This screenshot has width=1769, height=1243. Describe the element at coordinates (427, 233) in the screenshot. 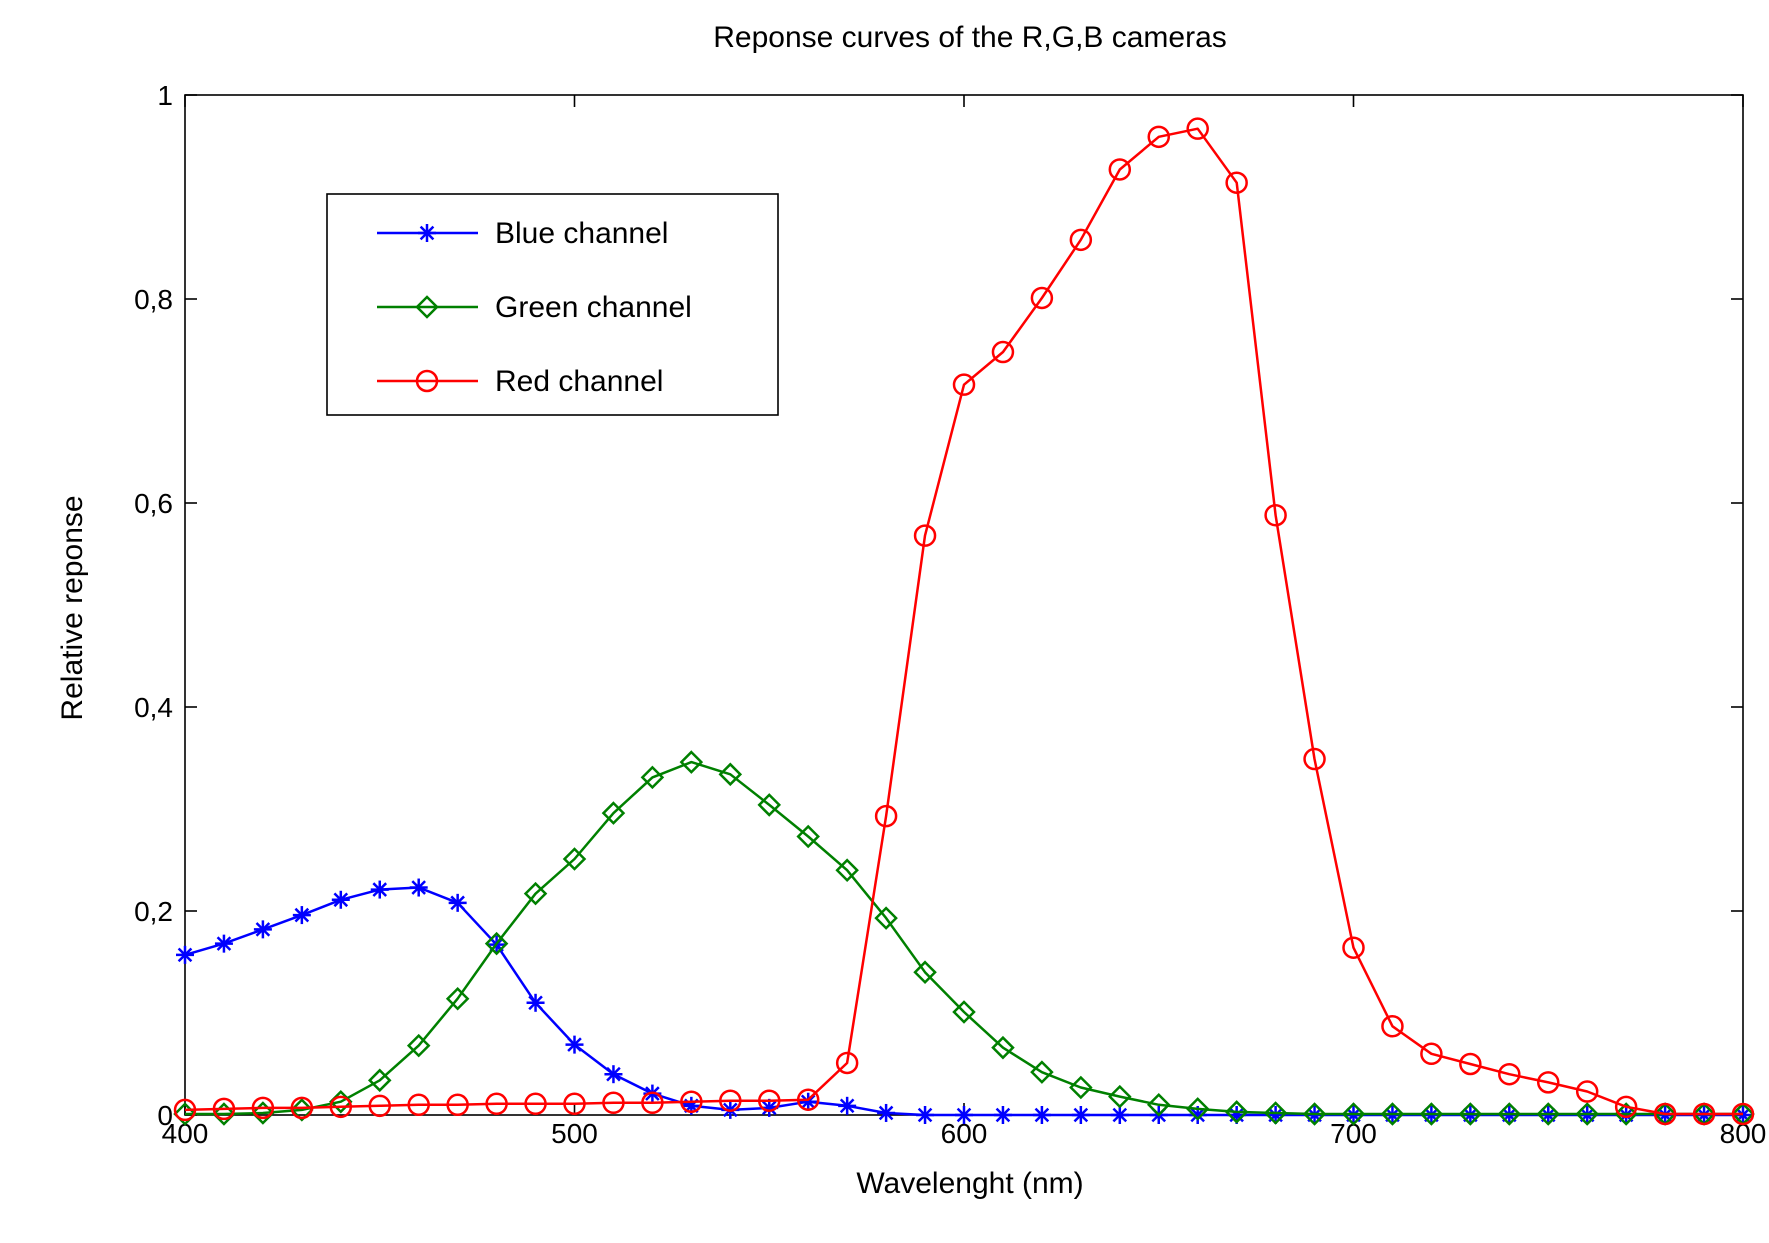

I see `legend-blue-channel-asterisk` at that location.